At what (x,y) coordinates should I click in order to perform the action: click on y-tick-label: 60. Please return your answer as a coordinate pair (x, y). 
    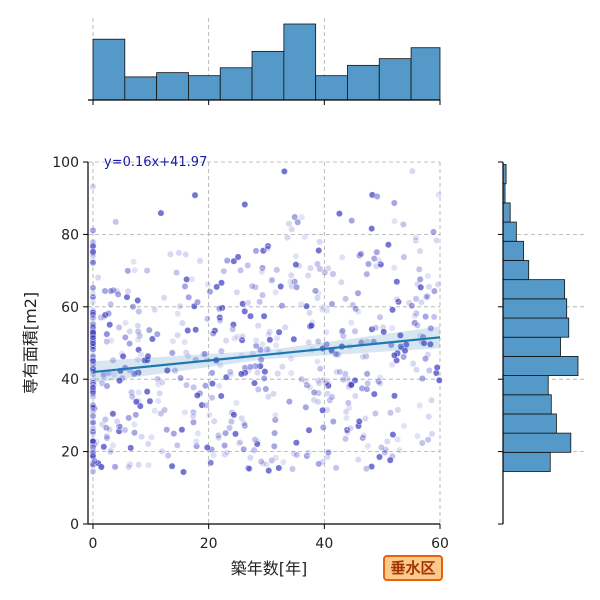
    Looking at the image, I should click on (70, 308).